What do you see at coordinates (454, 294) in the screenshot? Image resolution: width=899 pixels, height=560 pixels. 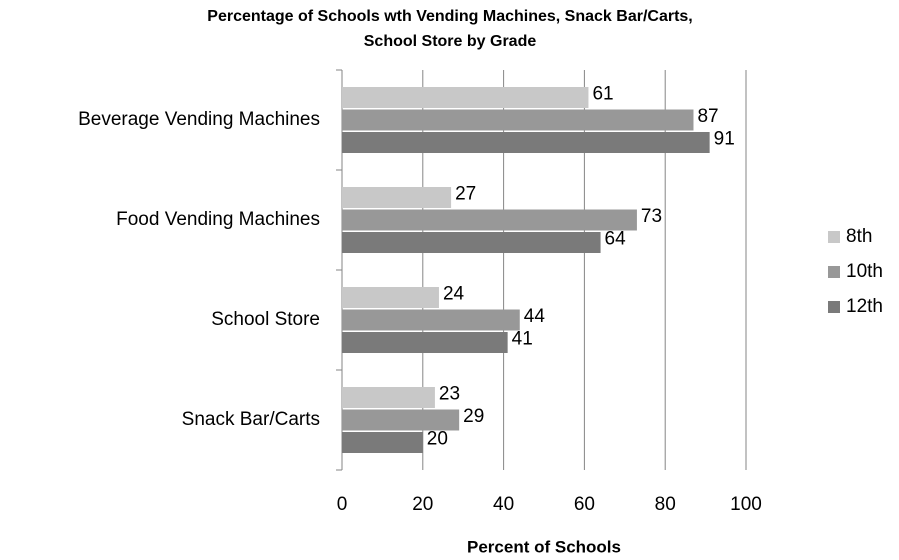 I see `data-label: 24` at bounding box center [454, 294].